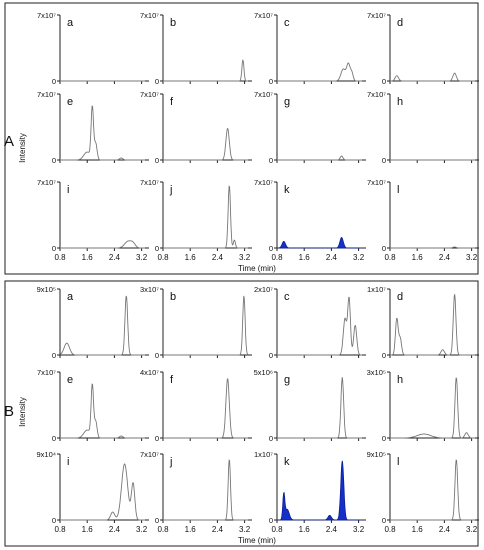  Describe the element at coordinates (149, 289) in the screenshot. I see `y-max-label-b-b: 3x10⁷` at that location.